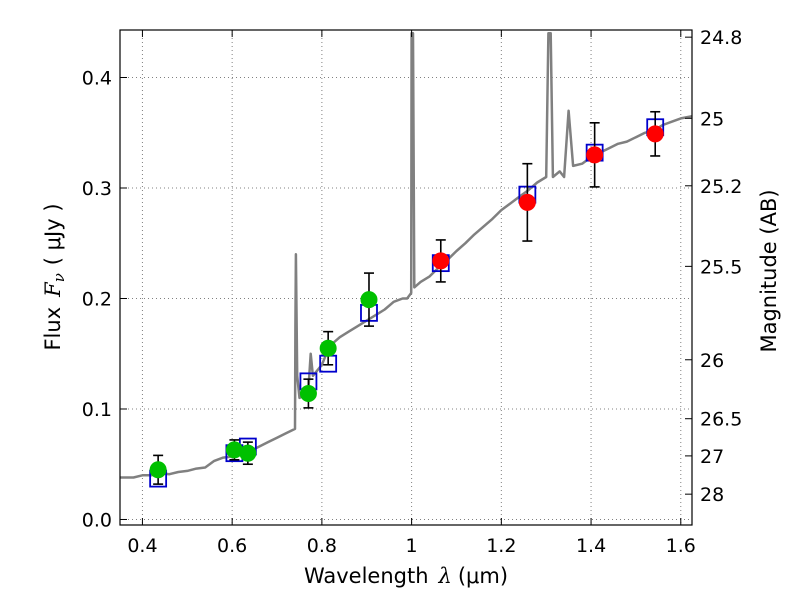 The width and height of the screenshot is (800, 600). What do you see at coordinates (591, 546) in the screenshot?
I see `x-tick-label: 1.4` at bounding box center [591, 546].